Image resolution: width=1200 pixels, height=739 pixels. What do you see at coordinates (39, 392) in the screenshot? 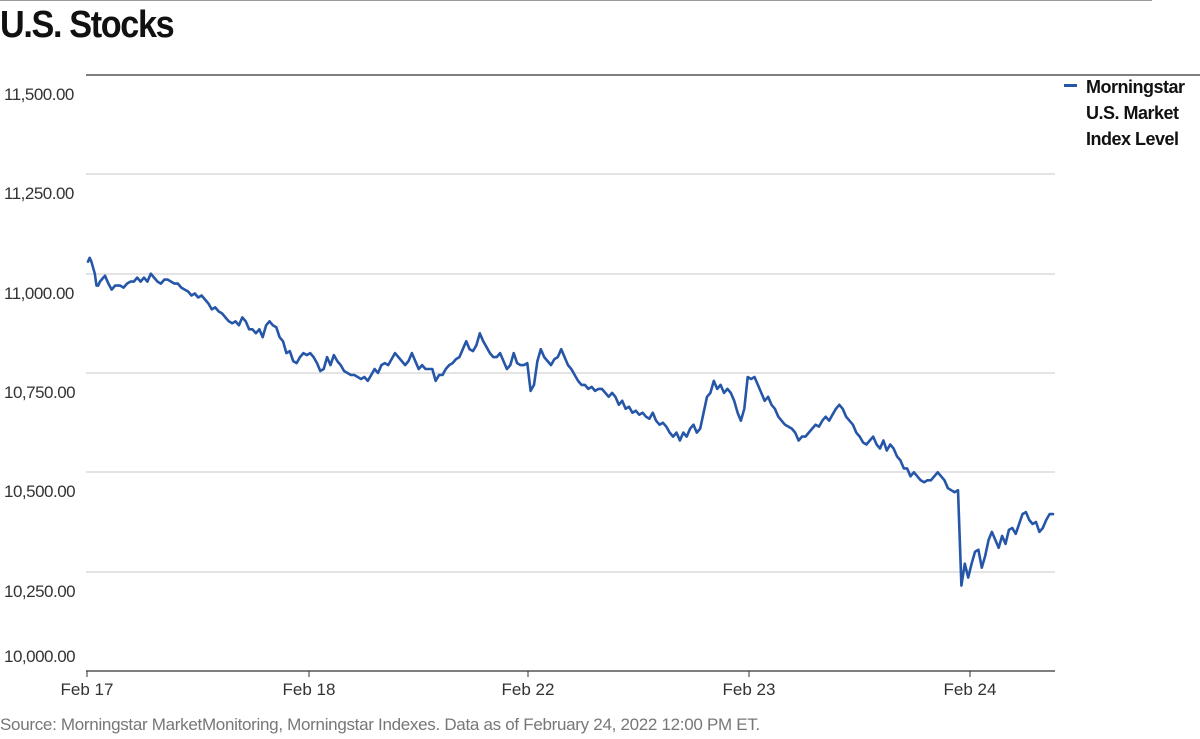
I see `y-tick-label: 10,750.00` at bounding box center [39, 392].